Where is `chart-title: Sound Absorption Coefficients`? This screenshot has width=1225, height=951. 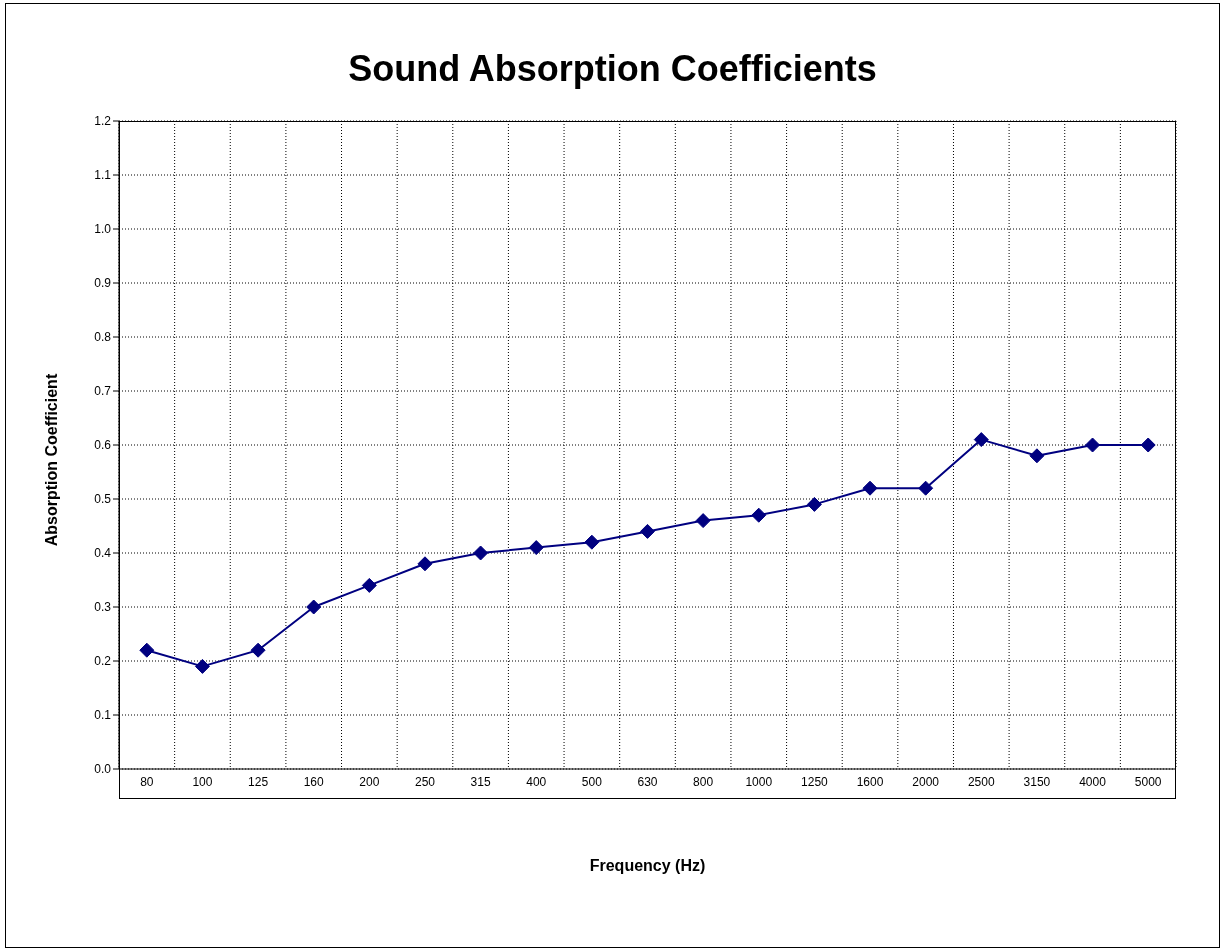
chart-title: Sound Absorption Coefficients is located at coordinates (612, 69).